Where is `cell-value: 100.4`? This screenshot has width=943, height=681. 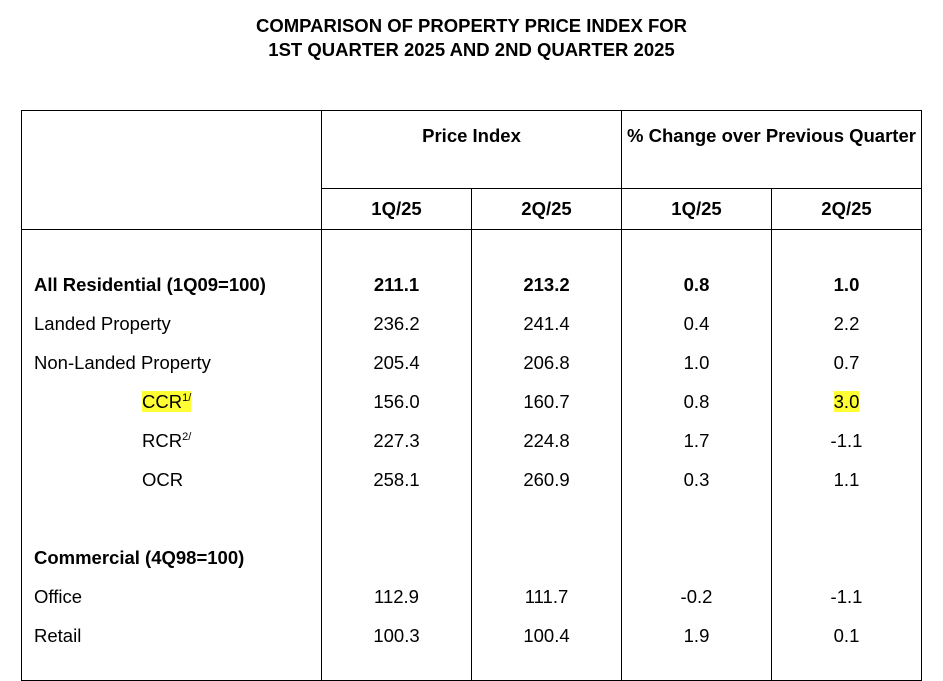
cell-value: 100.4 is located at coordinates (546, 635).